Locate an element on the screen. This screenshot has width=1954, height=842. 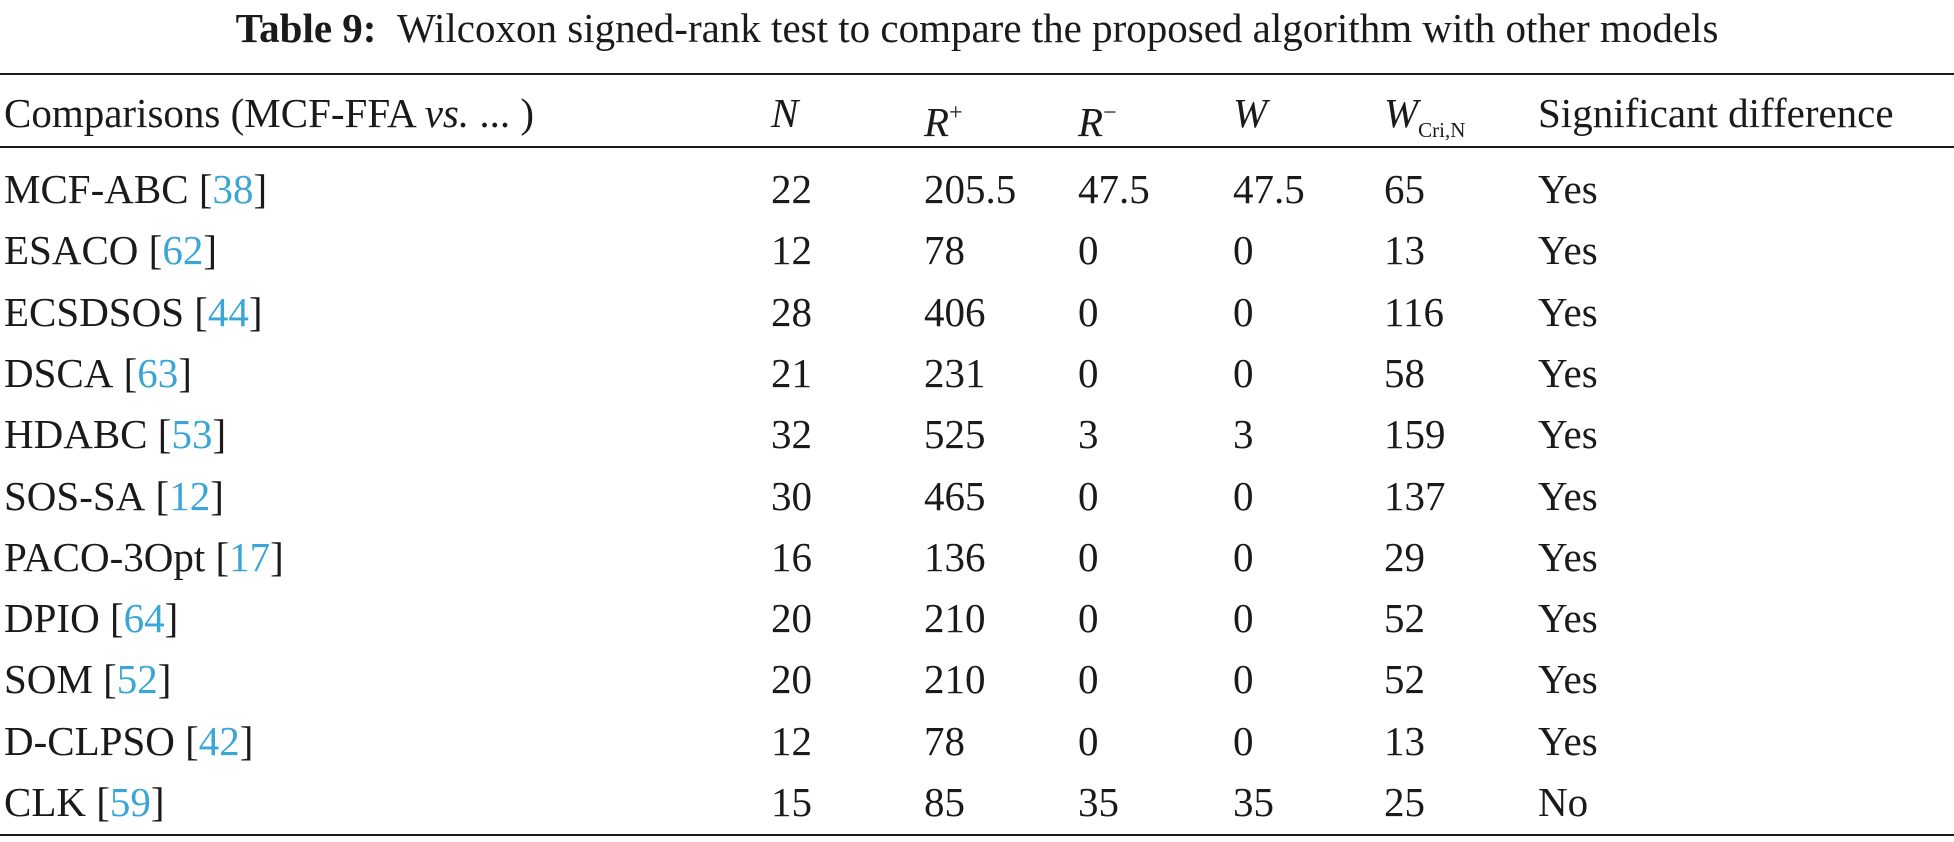
table-row: SOS-SA [12] 30 465 0 0 137 Yes is located at coordinates (977, 496).